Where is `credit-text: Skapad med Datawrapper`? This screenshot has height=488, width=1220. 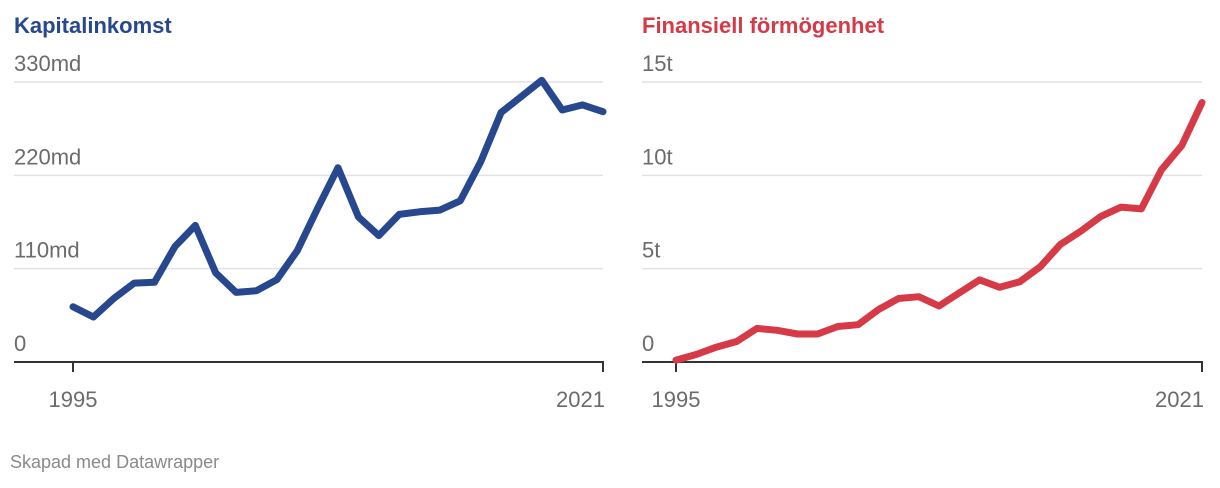 credit-text: Skapad med Datawrapper is located at coordinates (115, 462).